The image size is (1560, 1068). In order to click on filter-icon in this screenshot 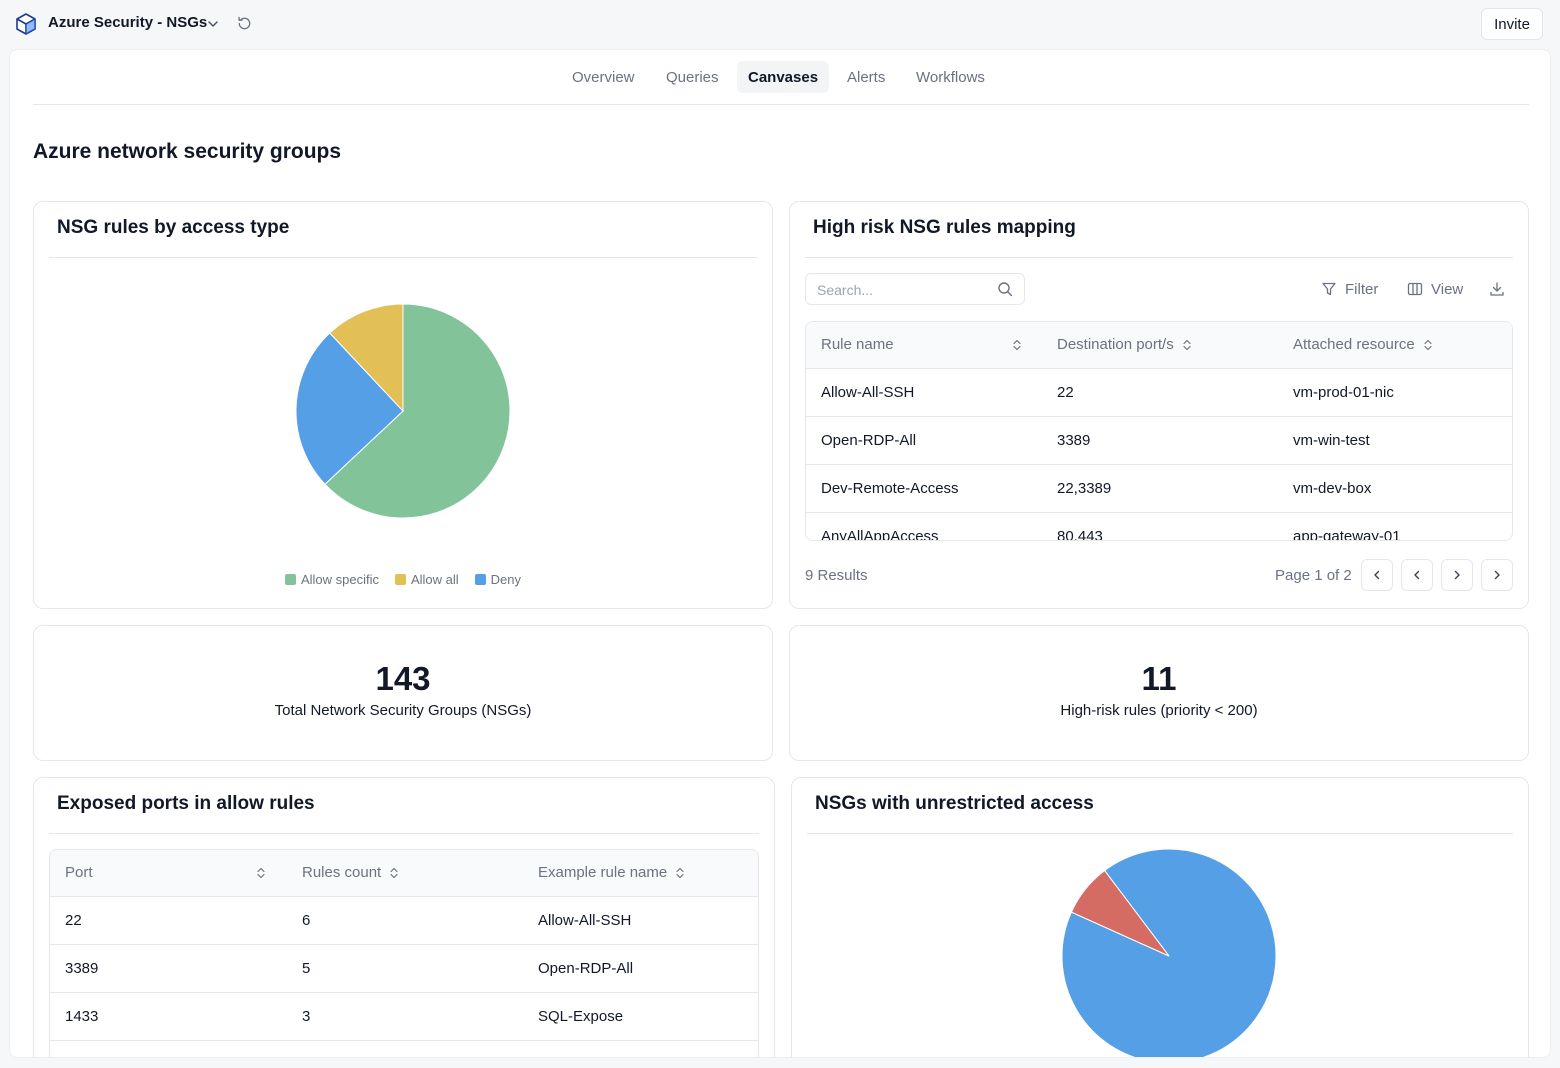, I will do `click(1329, 289)`.